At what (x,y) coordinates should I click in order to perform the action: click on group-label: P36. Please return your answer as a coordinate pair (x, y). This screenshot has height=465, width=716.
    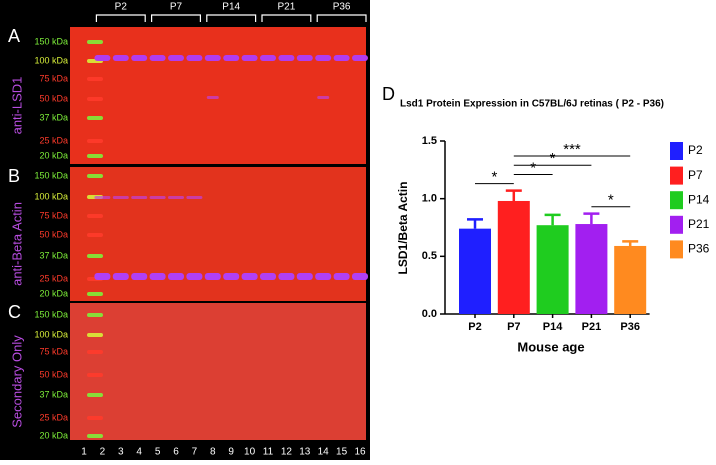
    Looking at the image, I should click on (342, 7).